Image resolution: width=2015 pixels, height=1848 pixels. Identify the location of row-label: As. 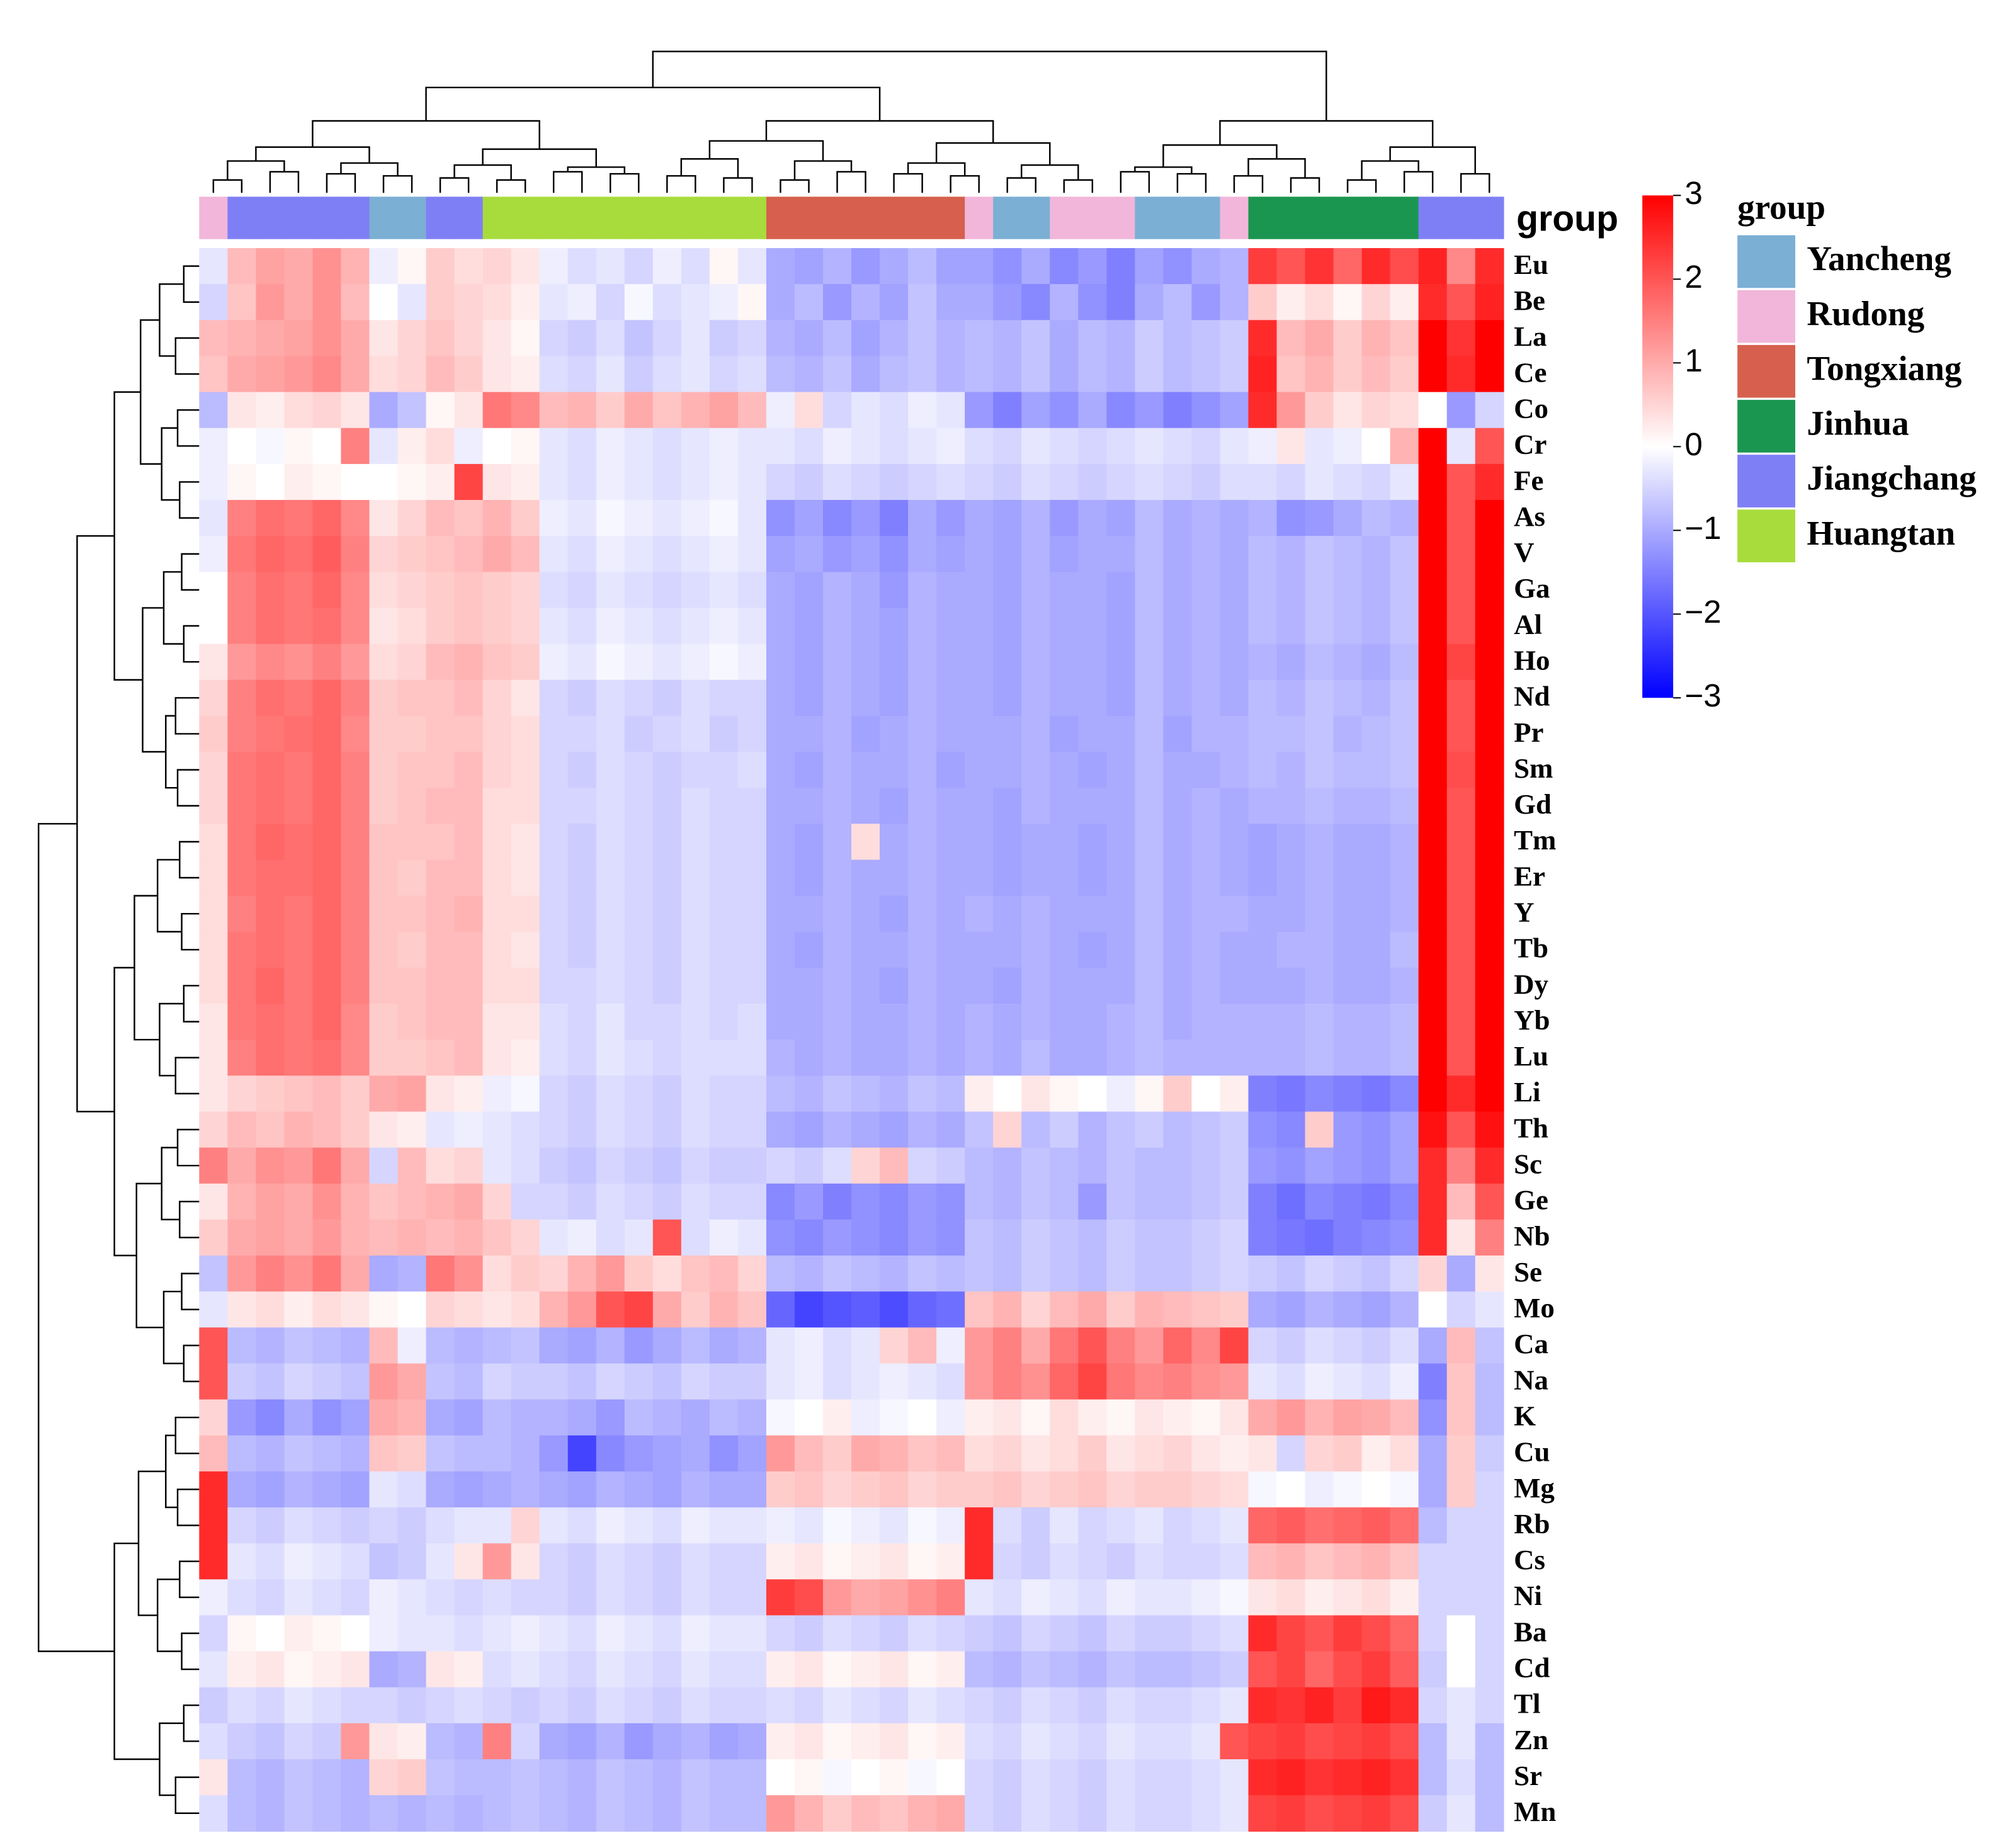
(1529, 516).